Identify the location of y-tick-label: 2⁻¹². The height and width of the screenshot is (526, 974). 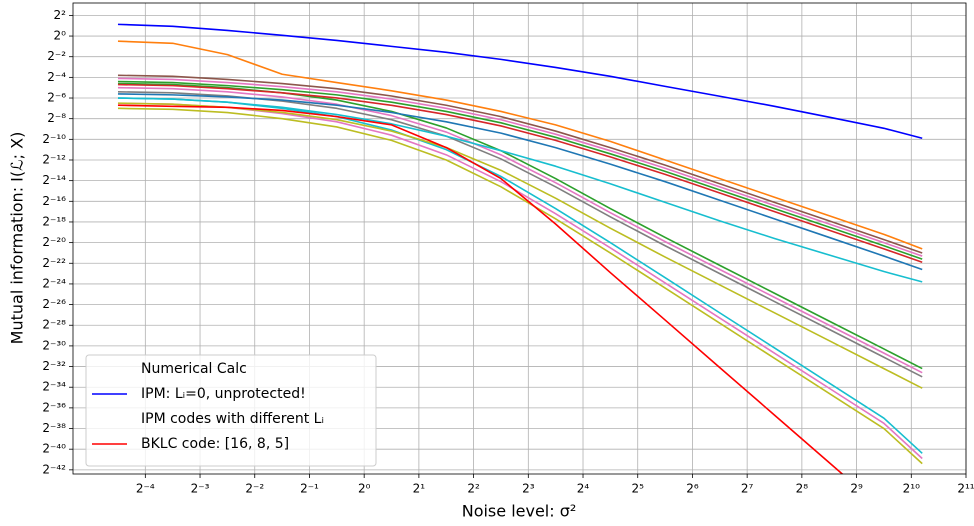
(54, 159).